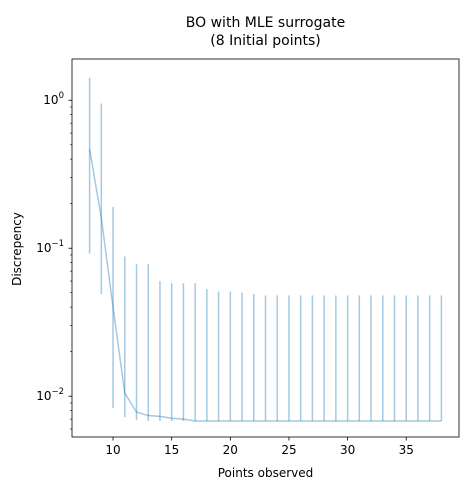  I want to click on y-tick-label: 10⁰, so click(53, 99).